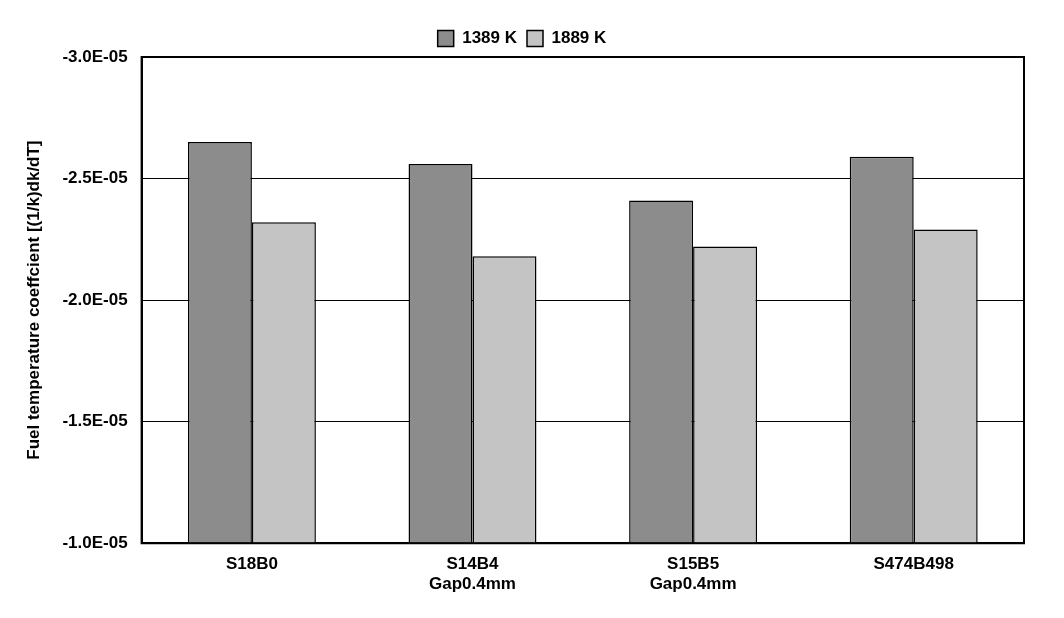 This screenshot has width=1064, height=618. What do you see at coordinates (490, 38) in the screenshot?
I see `legend-label: 1389 K` at bounding box center [490, 38].